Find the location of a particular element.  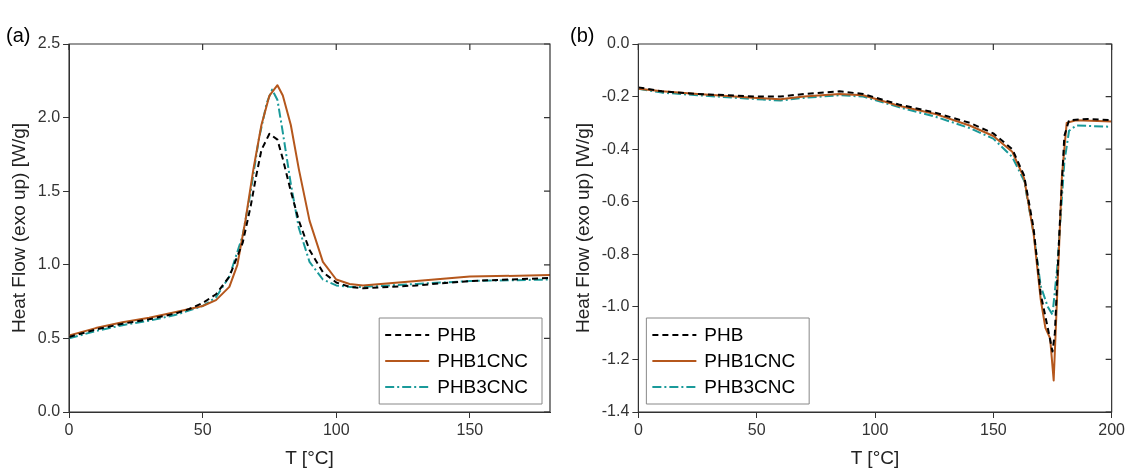

y-tick-label: -0.2 is located at coordinates (615, 95).